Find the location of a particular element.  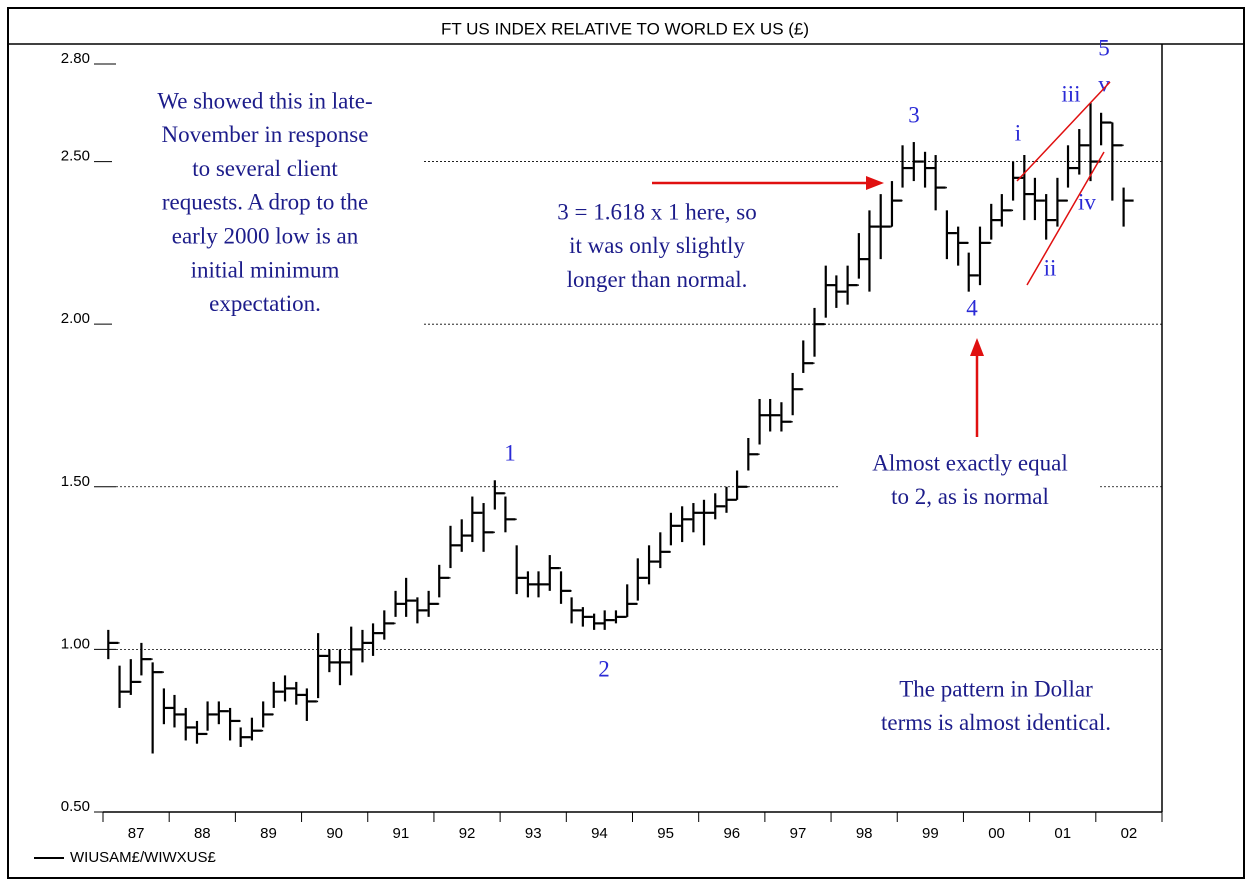

chart-title: FT US INDEX RELATIVE TO WORLD EX US (£) is located at coordinates (625, 28).